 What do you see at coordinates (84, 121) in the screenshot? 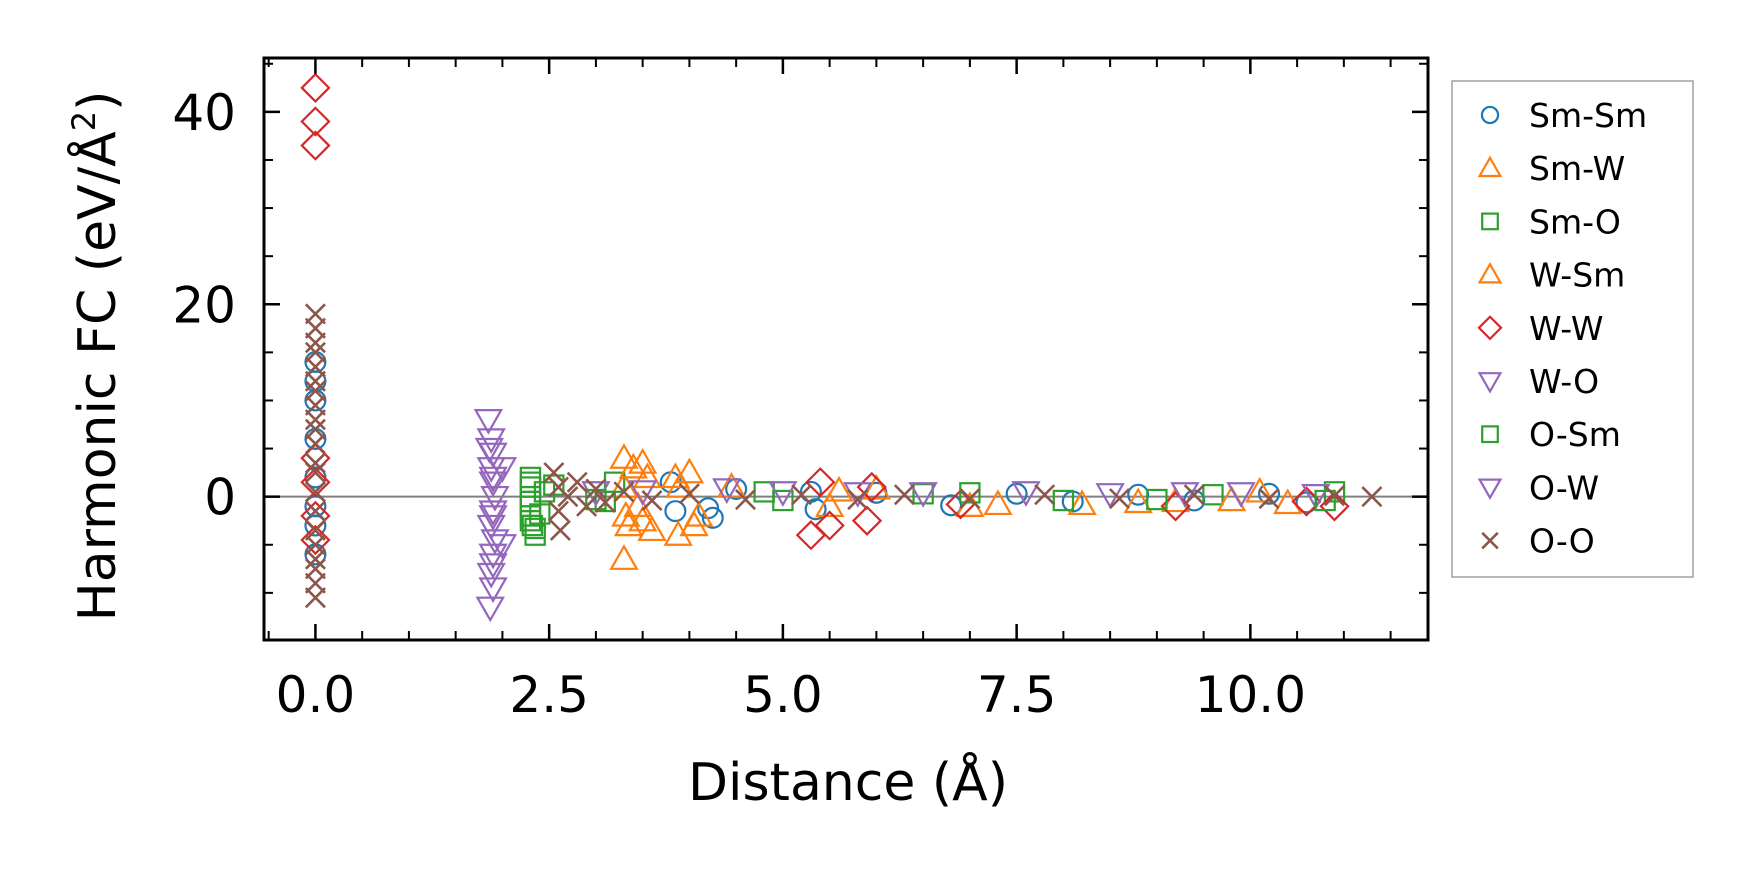
I see `y-axis-label-sup: 2` at bounding box center [84, 121].